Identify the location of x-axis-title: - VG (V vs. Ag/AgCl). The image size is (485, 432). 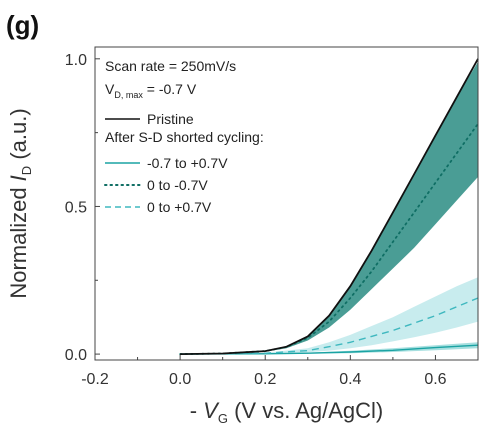
(287, 412).